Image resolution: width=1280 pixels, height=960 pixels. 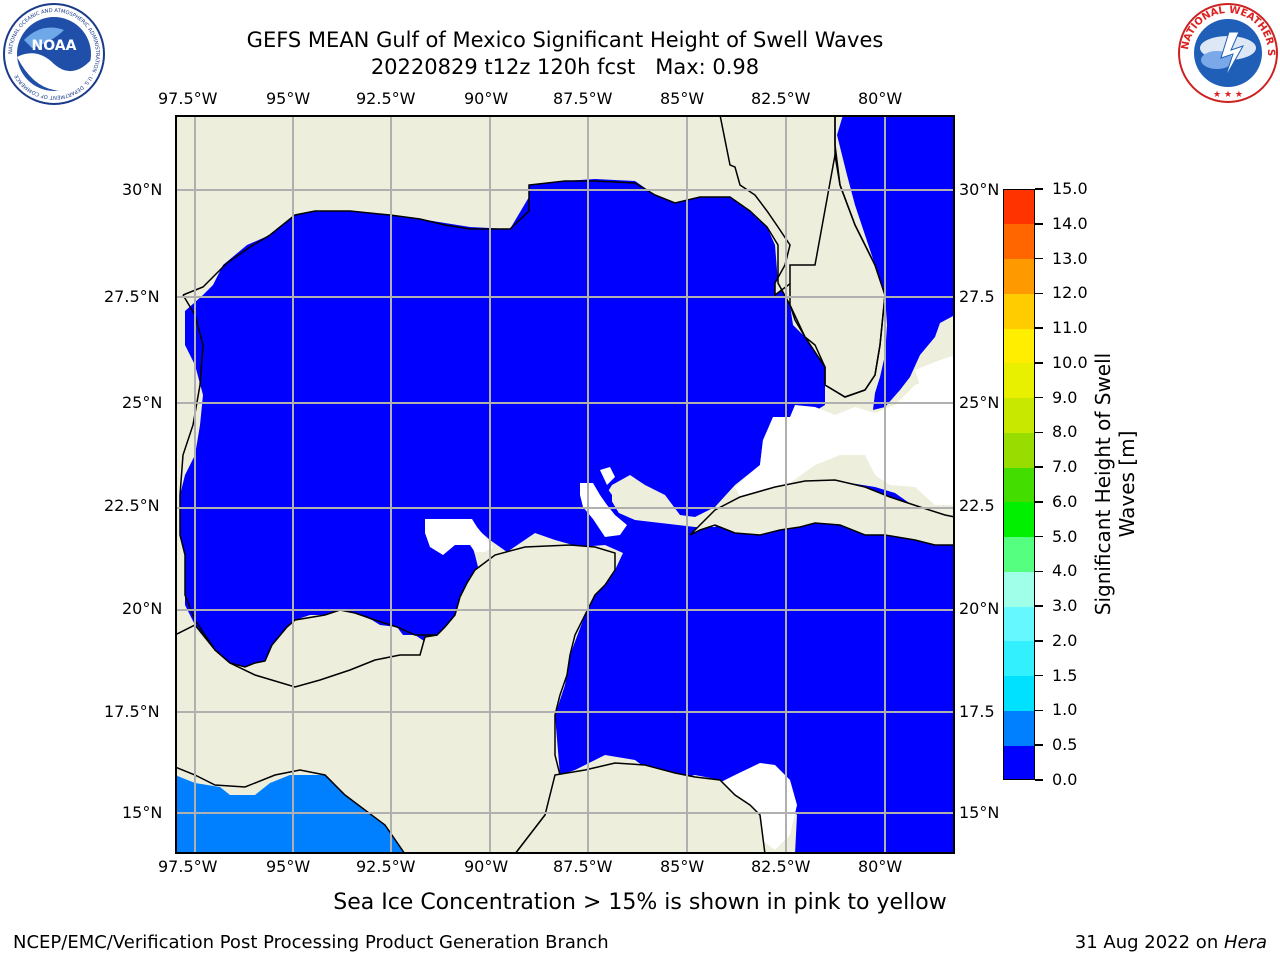 I want to click on colorbar-tick-label: 9.0, so click(x=1065, y=397).